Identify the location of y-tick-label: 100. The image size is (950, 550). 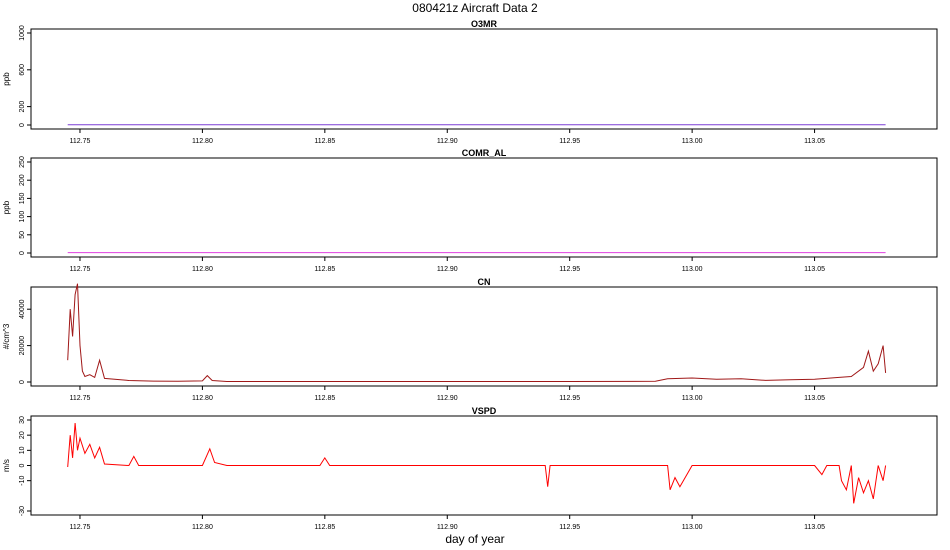
(22, 217).